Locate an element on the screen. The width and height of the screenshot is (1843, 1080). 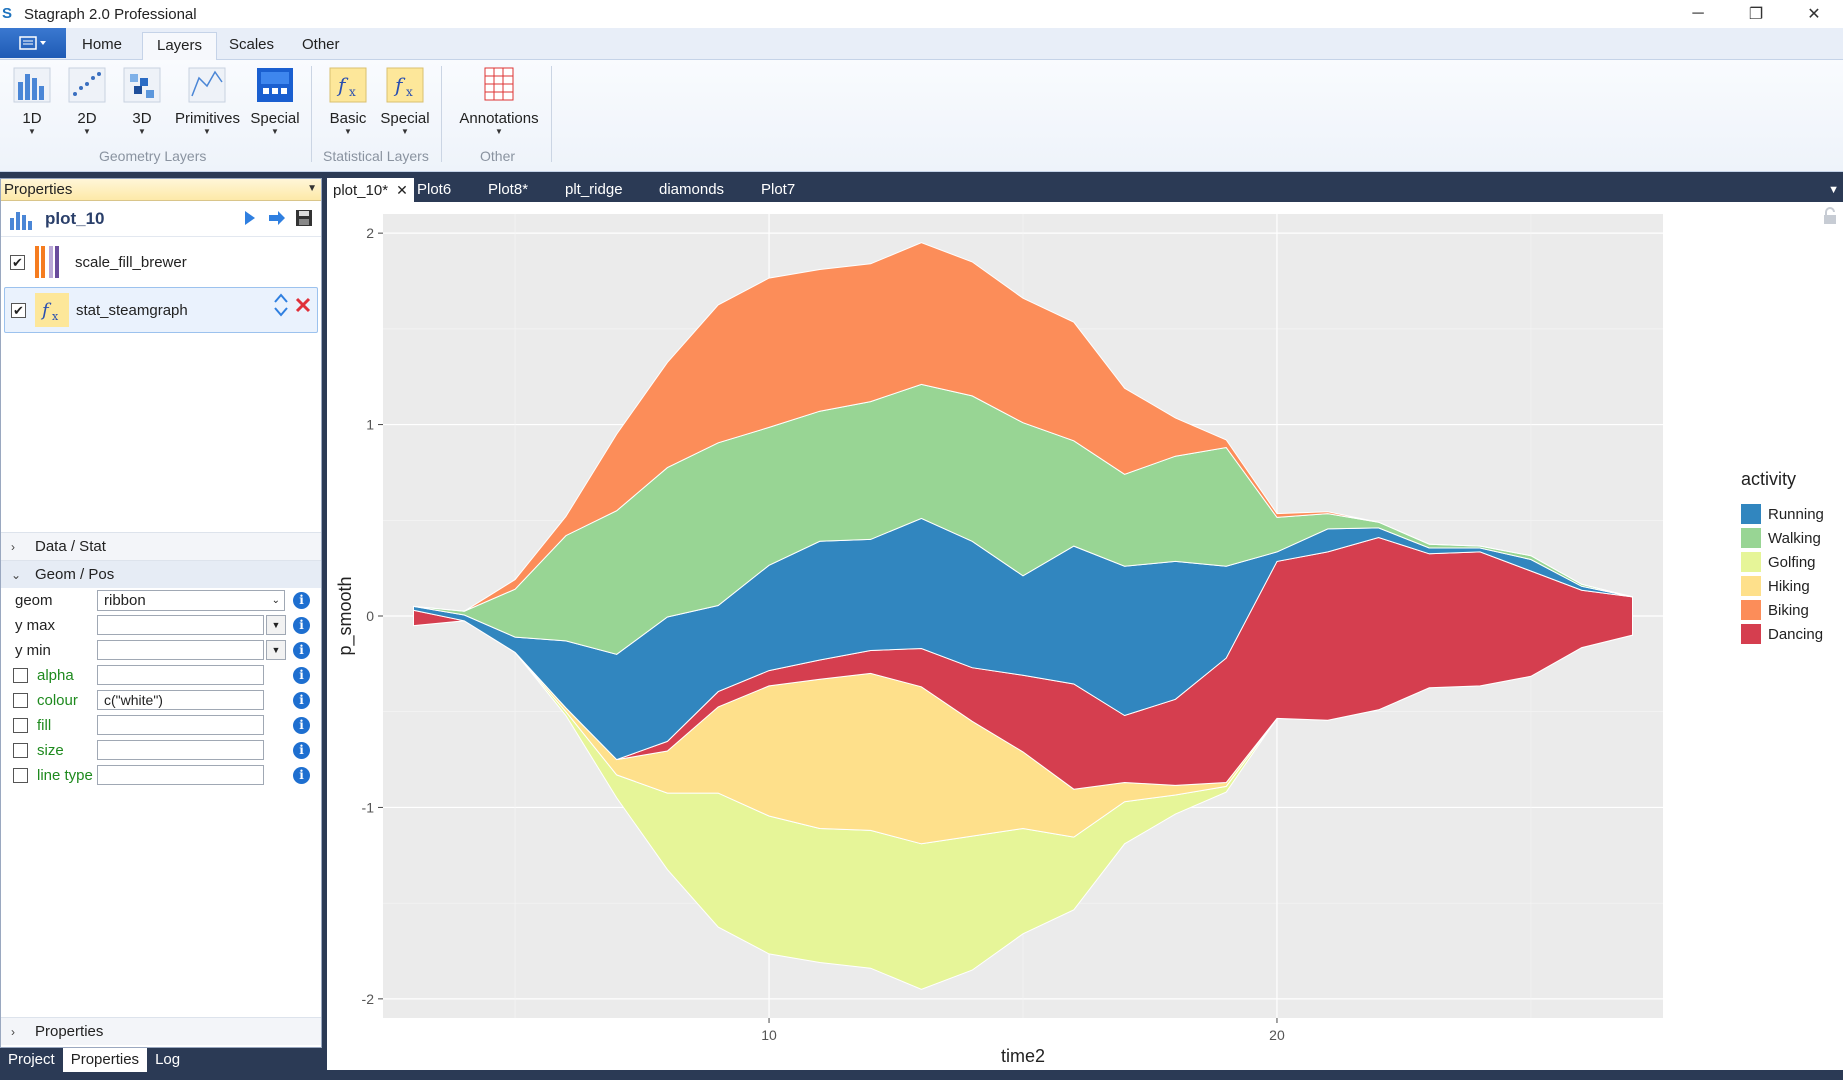
doc-tab-diamonds: diamonds is located at coordinates (692, 189).